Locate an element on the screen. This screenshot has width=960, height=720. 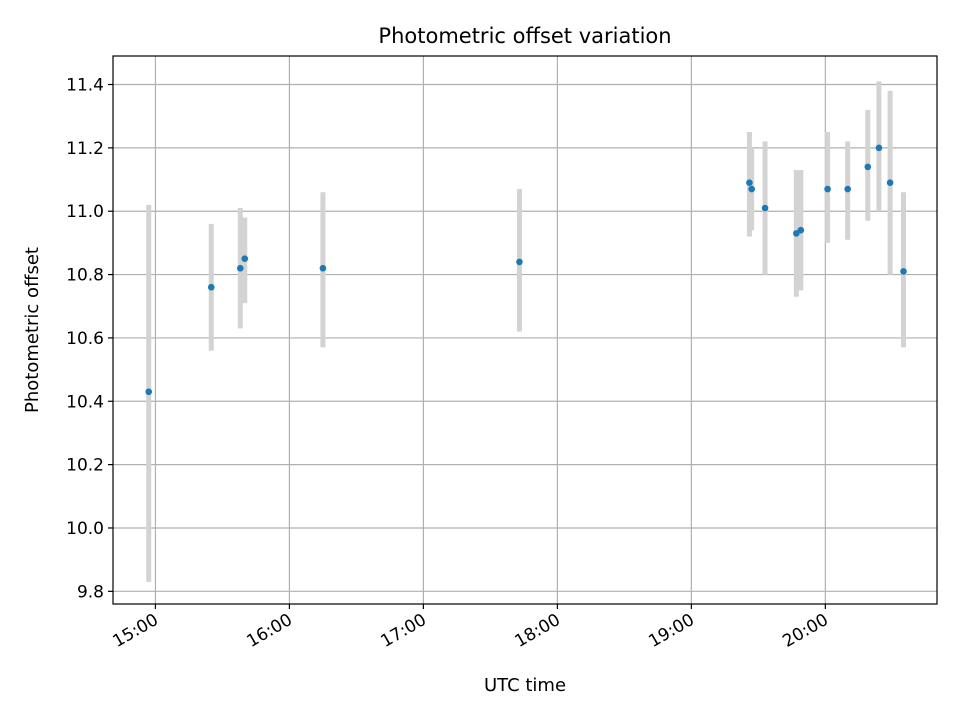
chart-title: Photometric offset variation is located at coordinates (524, 36).